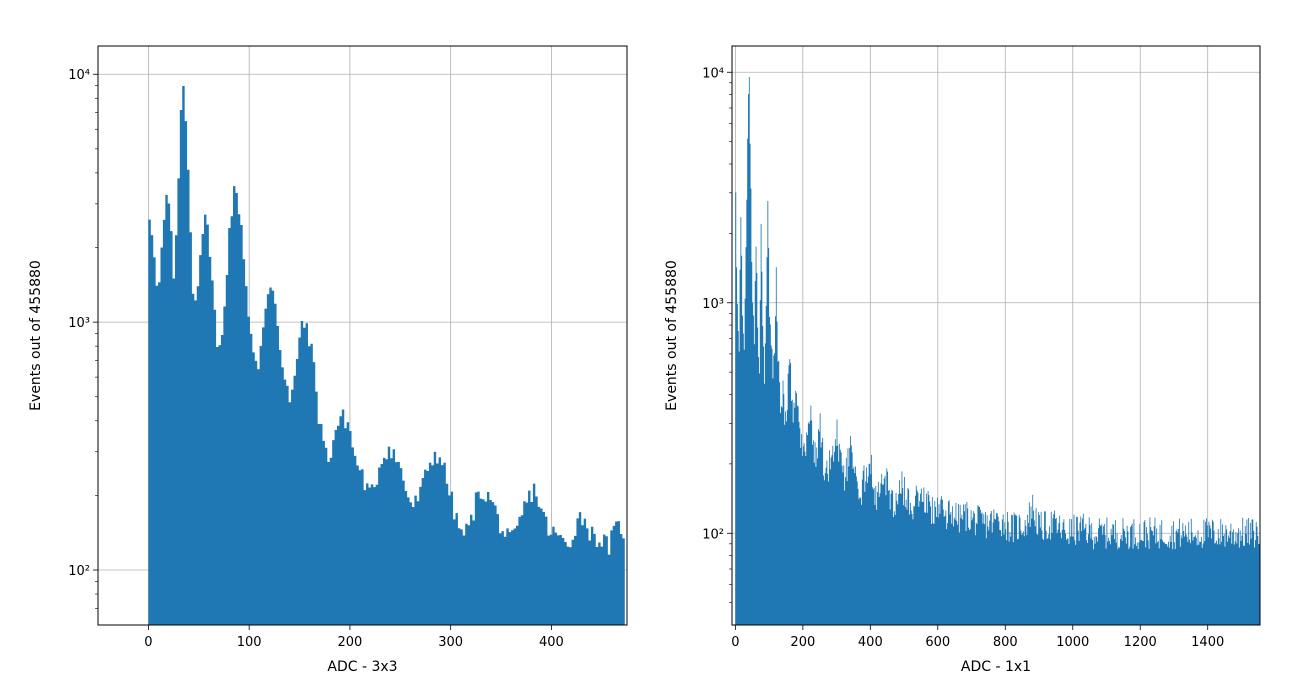  I want to click on right-y-ticks: 10² 10³ 10⁴, so click(717, 334).